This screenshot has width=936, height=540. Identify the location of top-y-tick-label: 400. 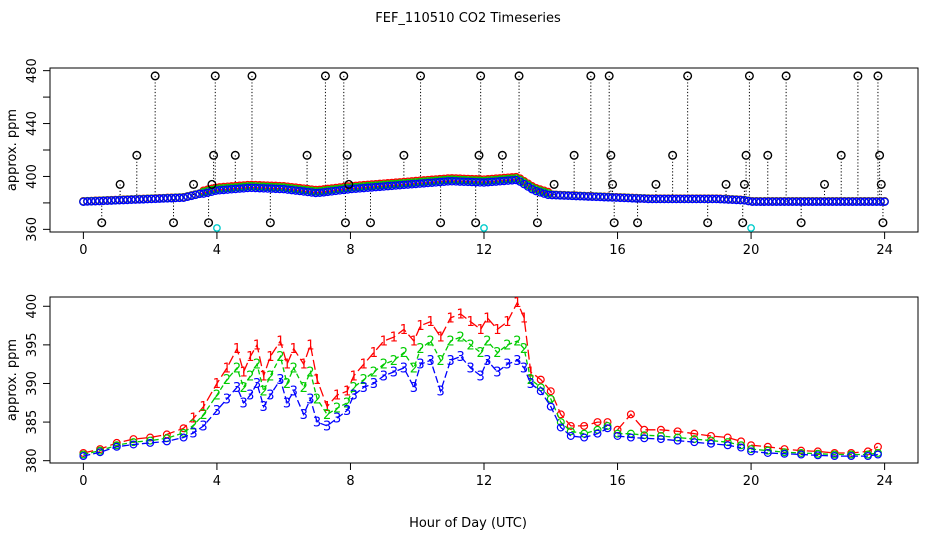
(32, 176).